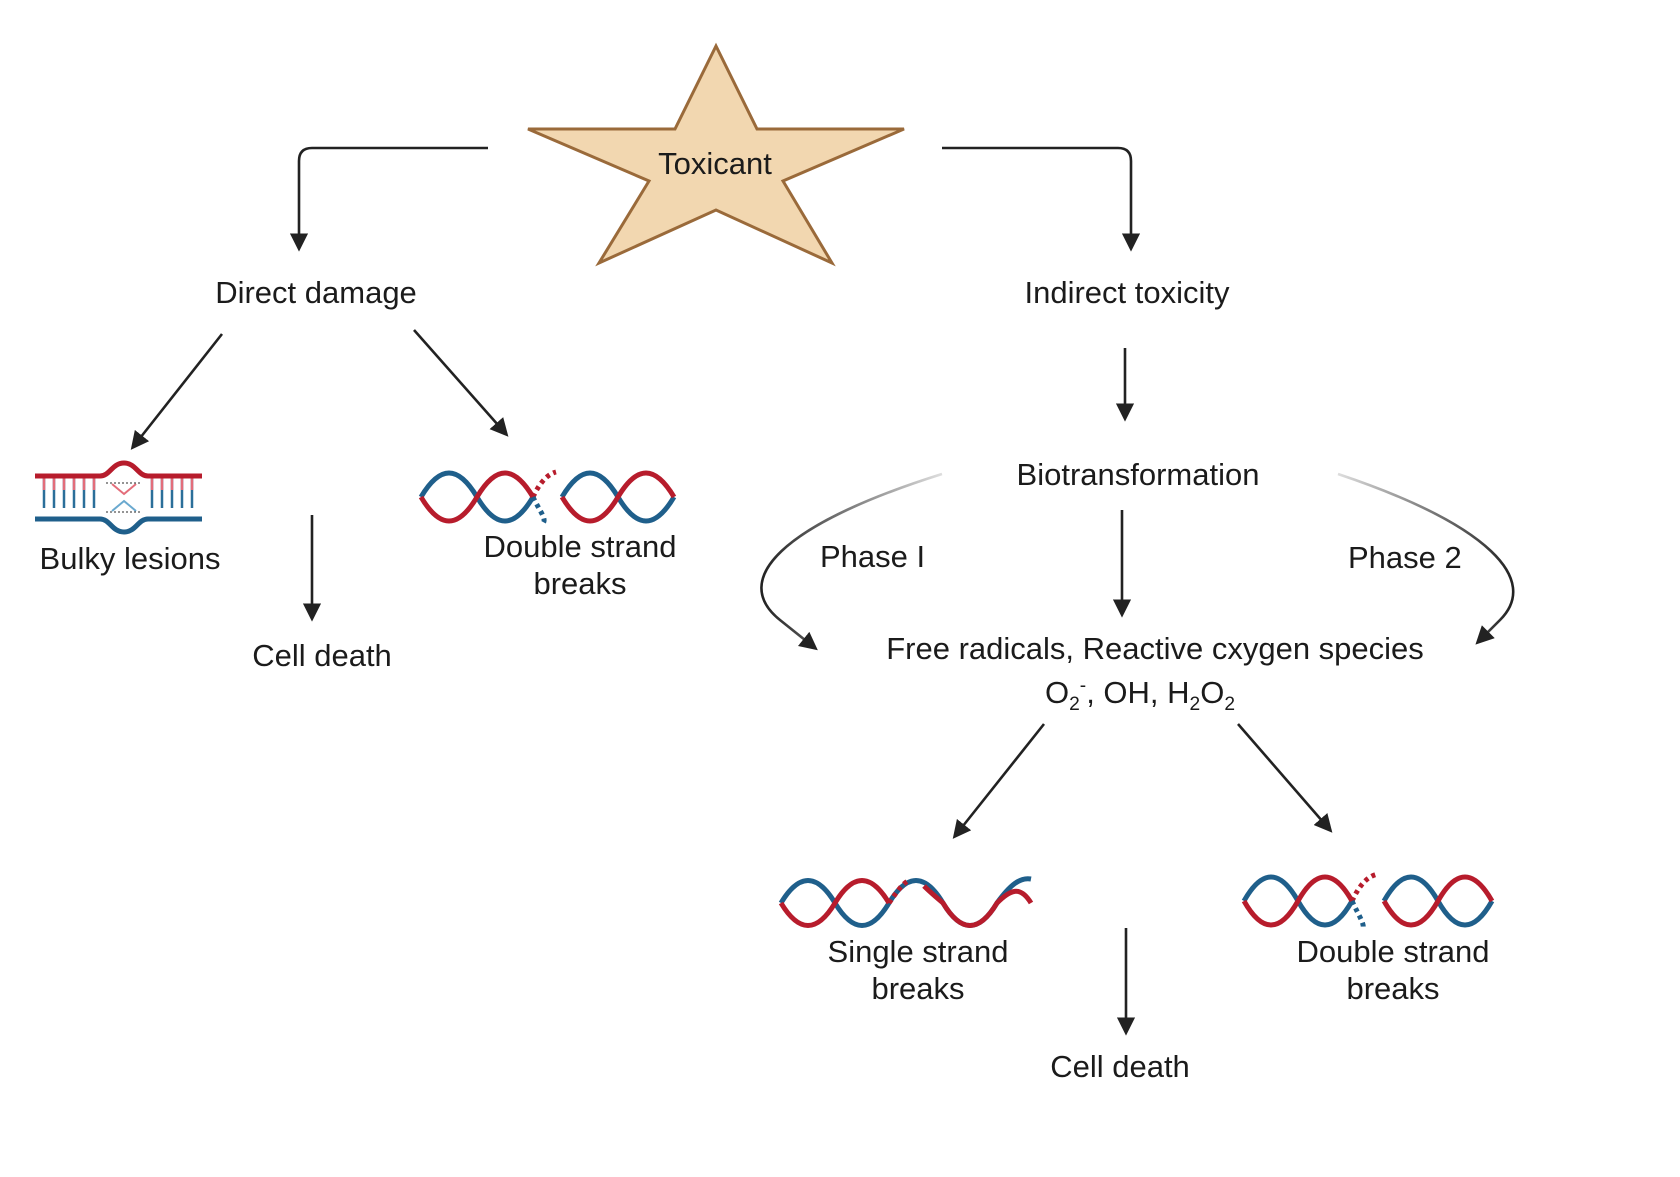 The width and height of the screenshot is (1680, 1177). What do you see at coordinates (999, 781) in the screenshot?
I see `arrow-radicals-to-ssb` at bounding box center [999, 781].